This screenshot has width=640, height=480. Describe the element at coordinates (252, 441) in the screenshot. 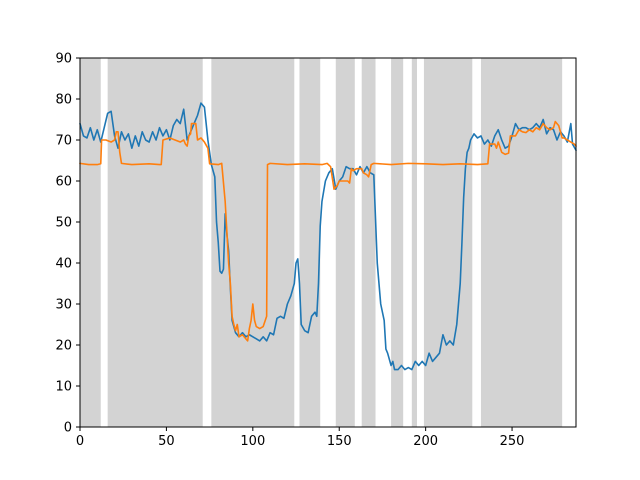

I see `x-tick-label: 100` at that location.